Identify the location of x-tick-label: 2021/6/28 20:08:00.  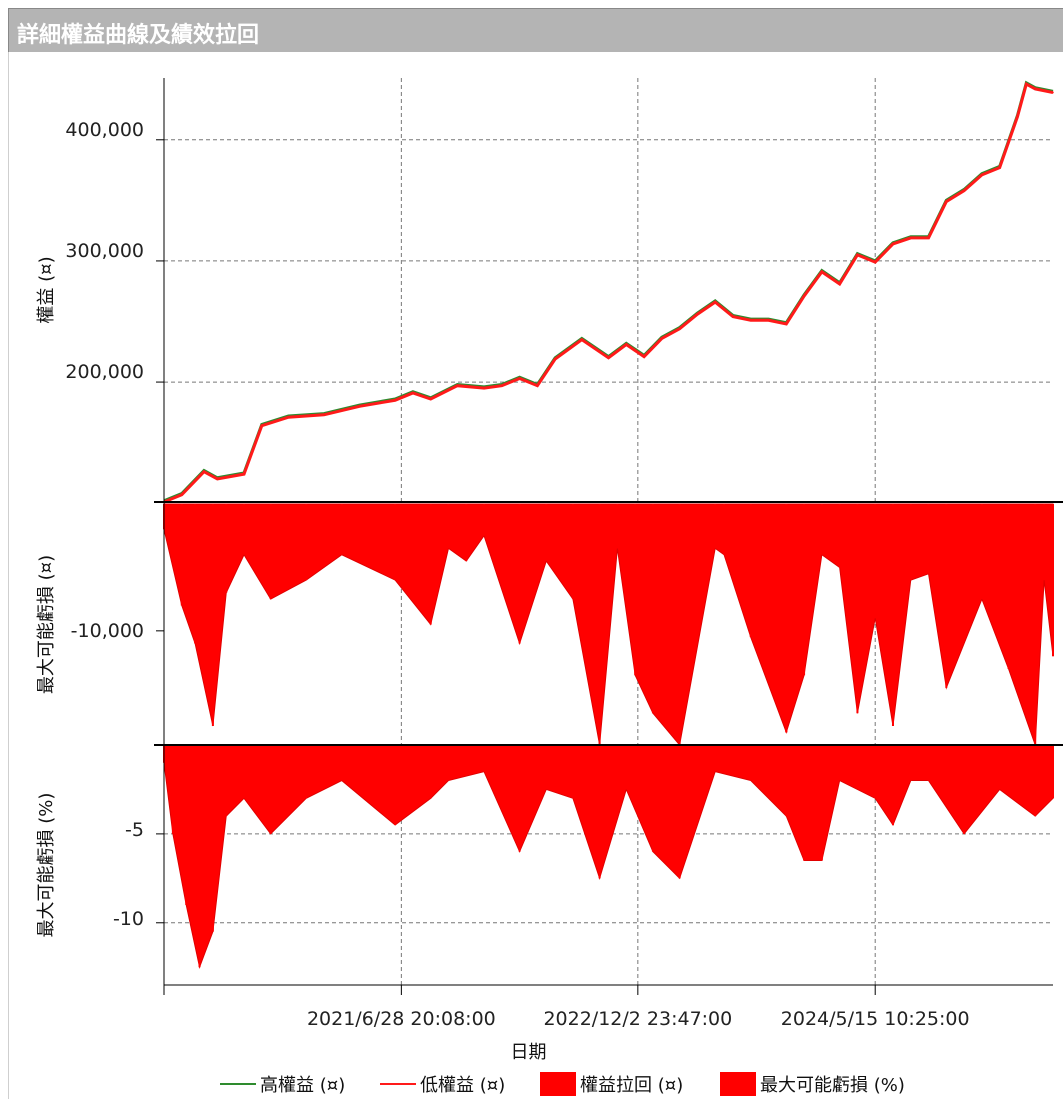
(401, 1019).